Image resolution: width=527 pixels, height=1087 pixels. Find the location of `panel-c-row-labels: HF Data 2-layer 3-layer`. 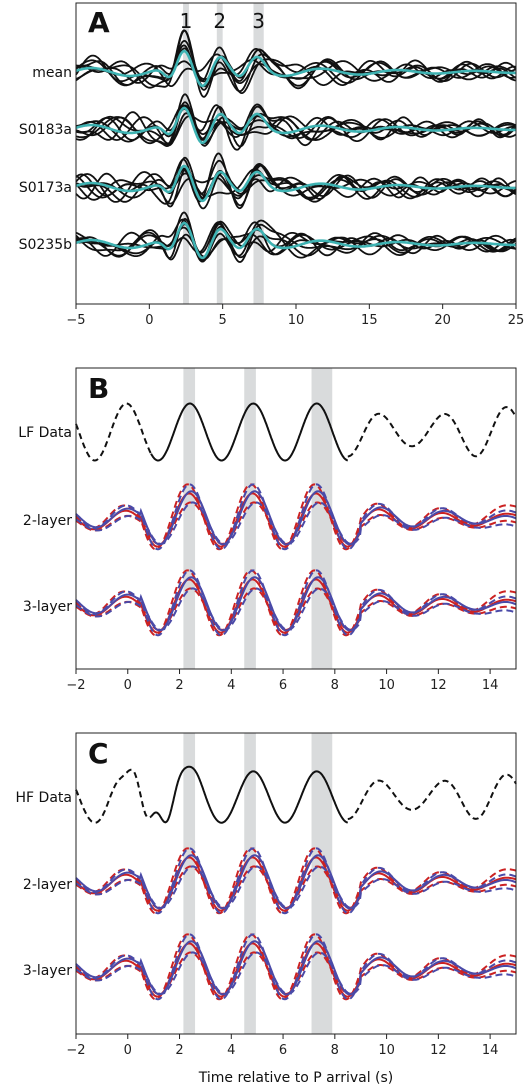

panel-c-row-labels: HF Data 2-layer 3-layer is located at coordinates (44, 884).